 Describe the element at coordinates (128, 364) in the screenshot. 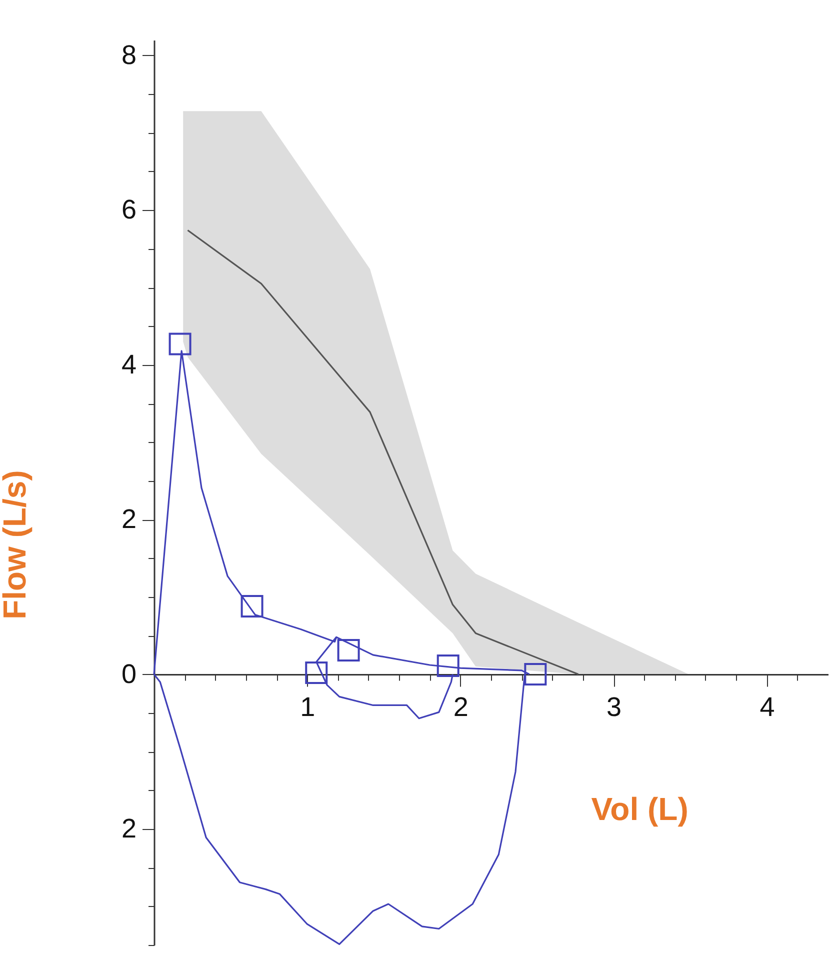

I see `y-tick-label: 4` at that location.